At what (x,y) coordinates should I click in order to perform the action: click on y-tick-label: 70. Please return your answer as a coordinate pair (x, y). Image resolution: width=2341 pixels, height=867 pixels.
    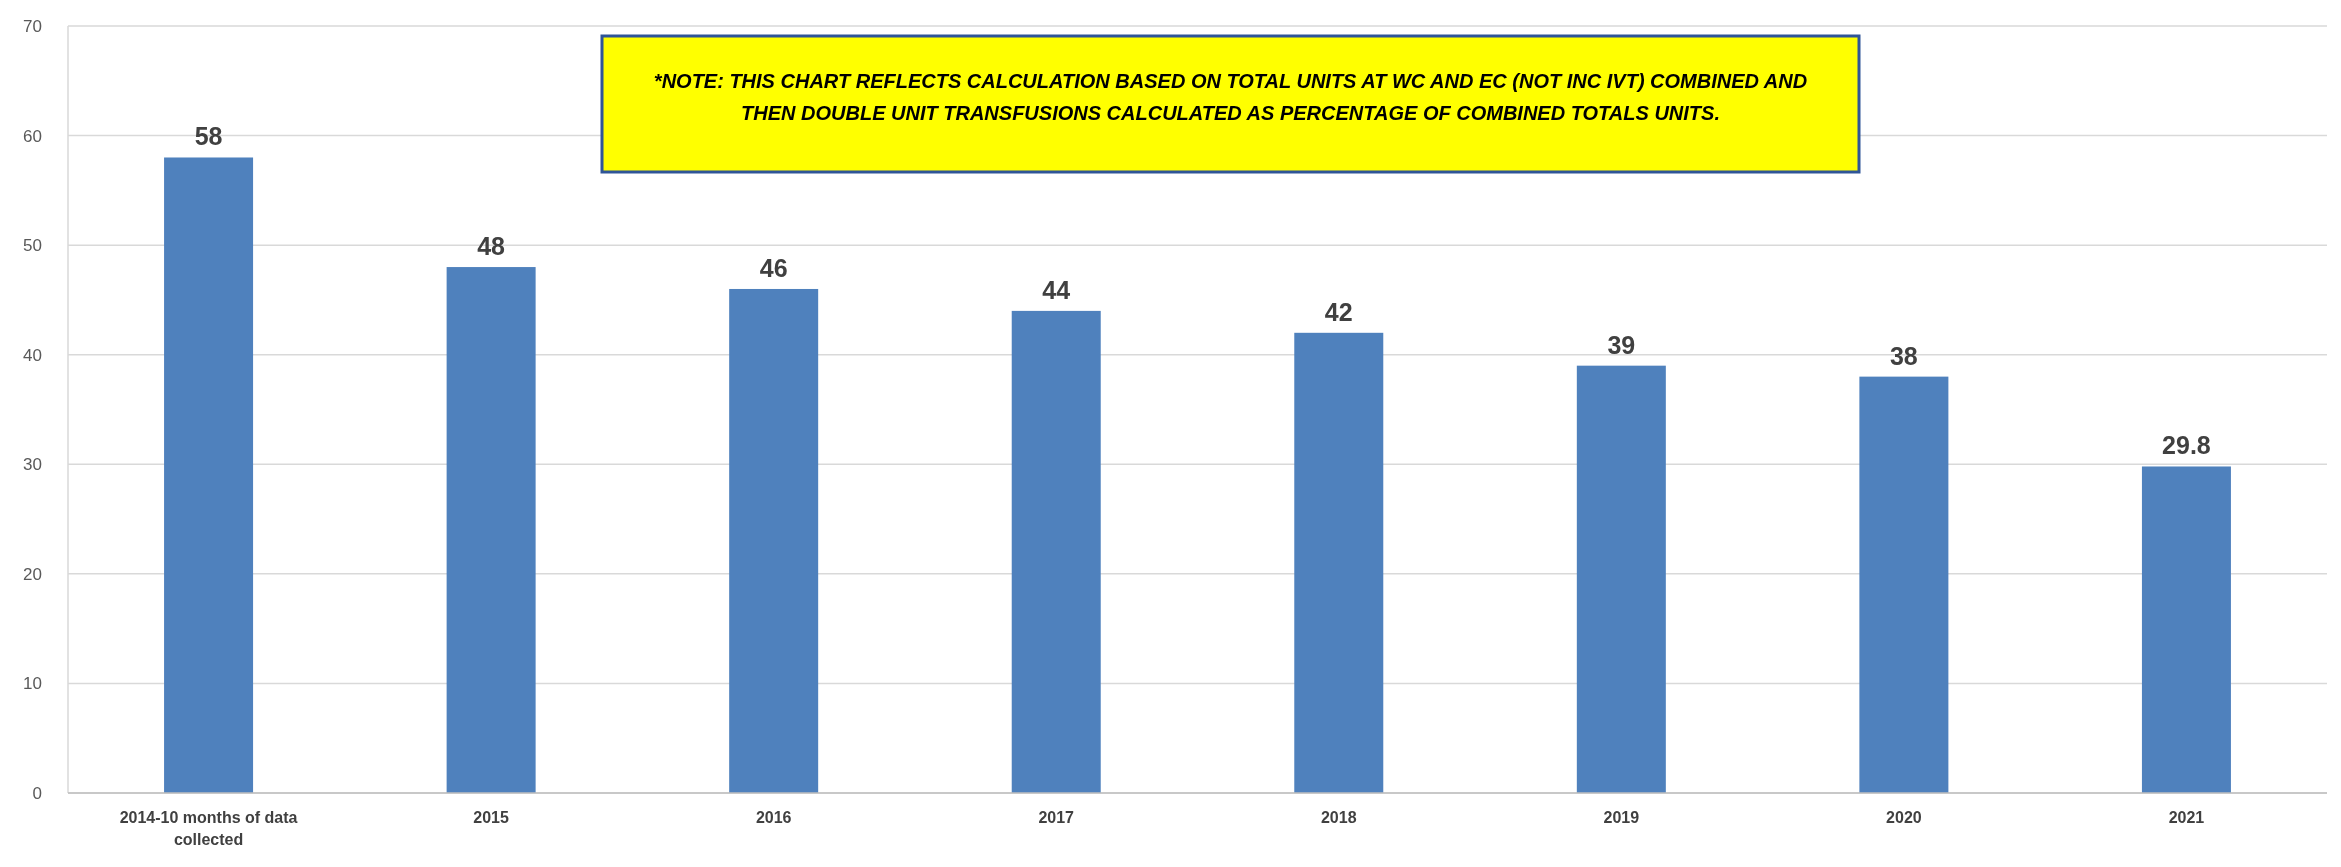
    Looking at the image, I should click on (32, 26).